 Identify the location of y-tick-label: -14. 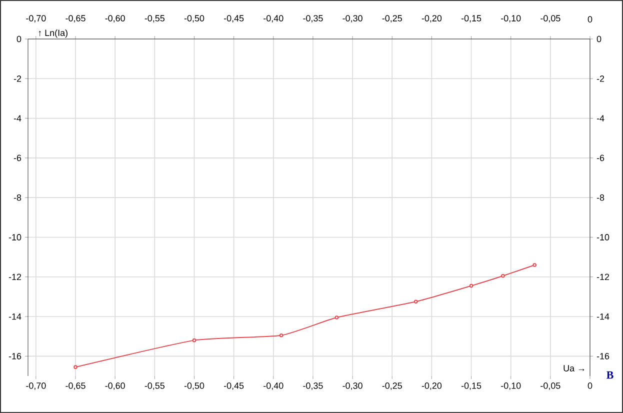
(15, 316).